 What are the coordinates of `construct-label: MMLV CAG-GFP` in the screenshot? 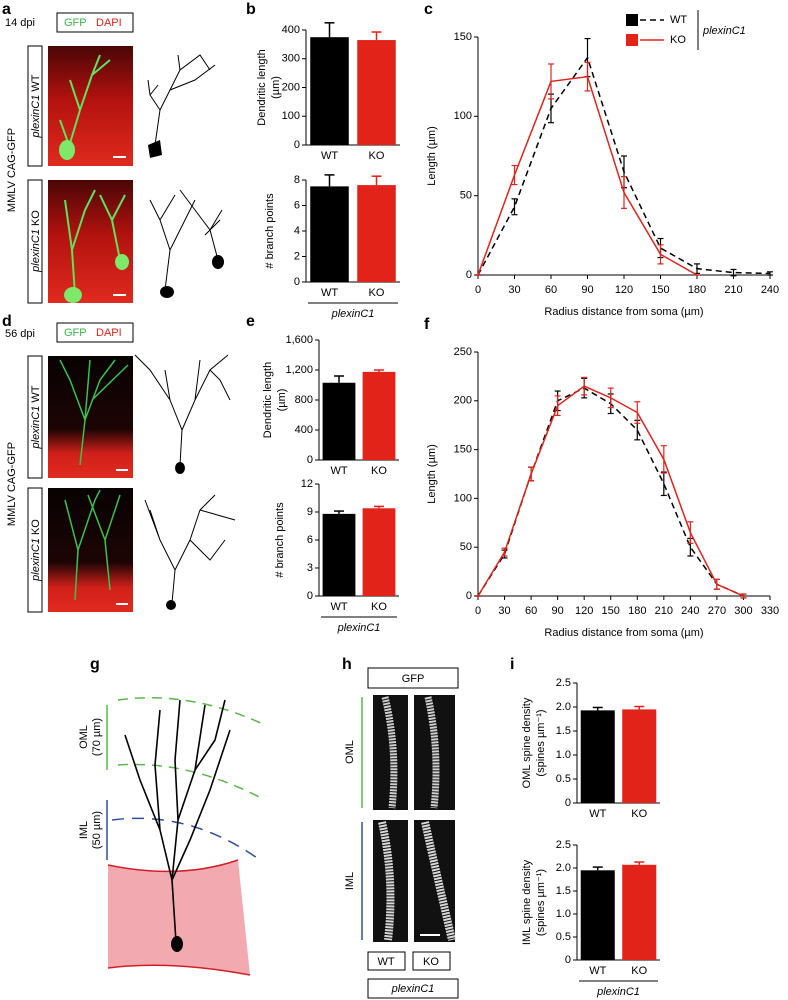 It's located at (12, 484).